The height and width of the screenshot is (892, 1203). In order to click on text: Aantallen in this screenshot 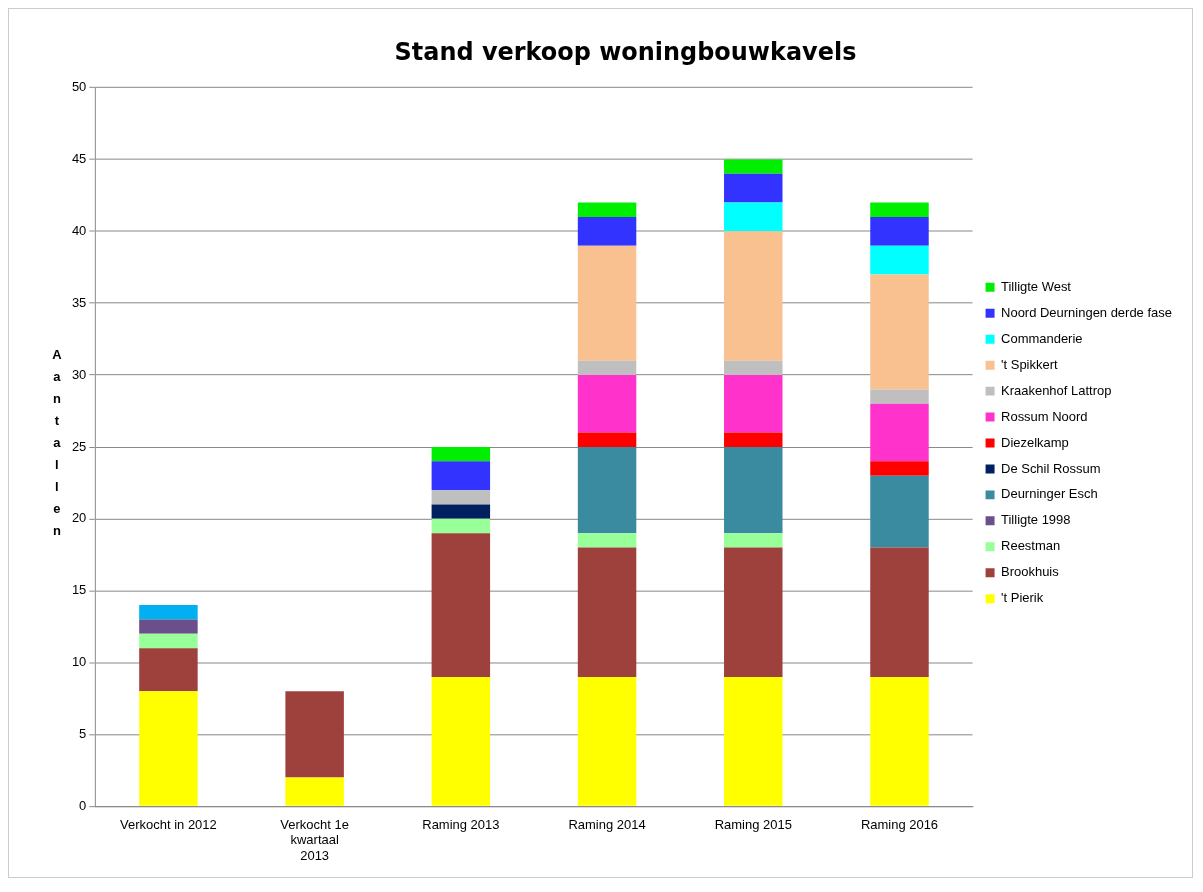, I will do `click(57, 442)`.